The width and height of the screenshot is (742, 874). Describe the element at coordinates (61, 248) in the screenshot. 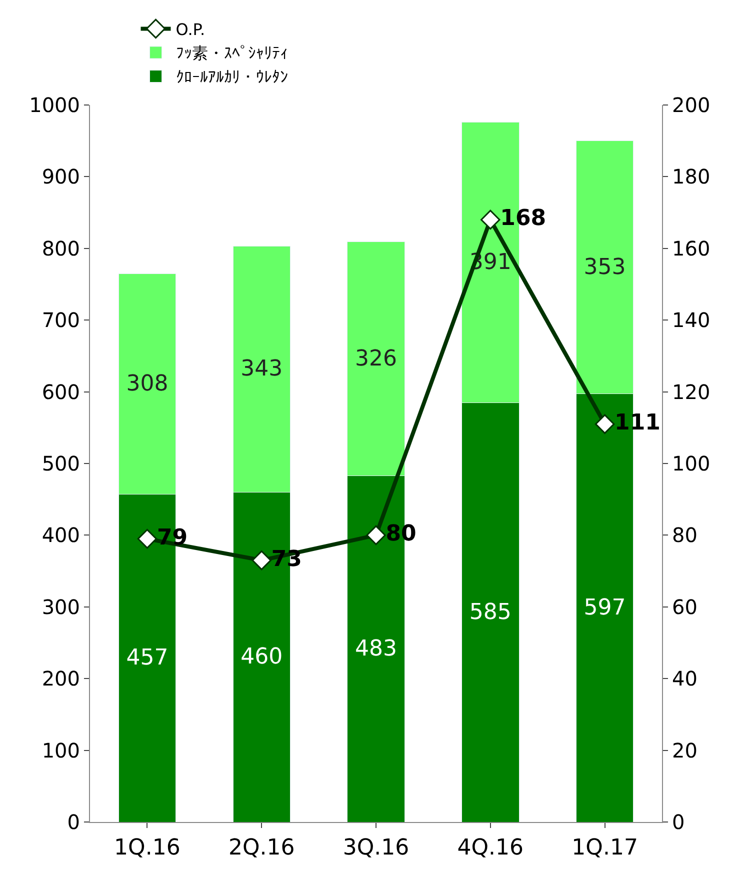

I see `y-tick-label: 800` at that location.